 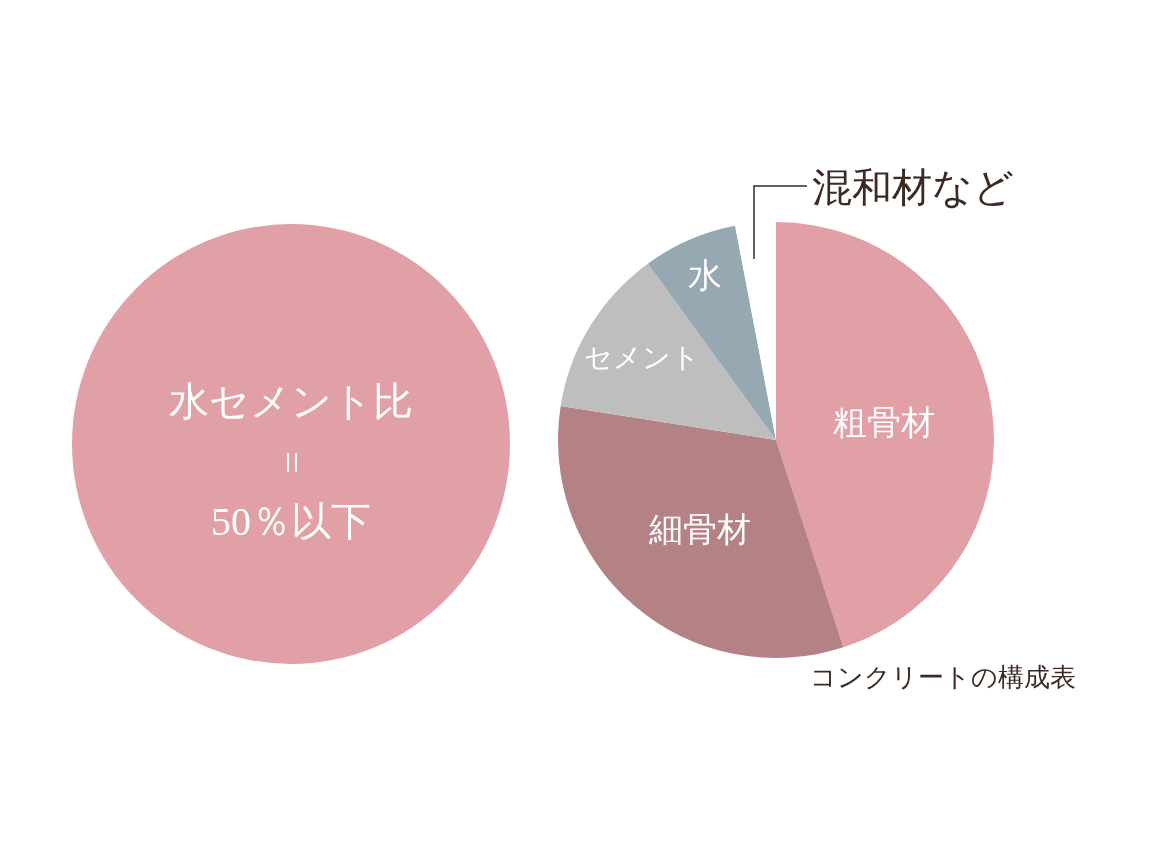 What do you see at coordinates (884, 423) in the screenshot?
I see `slice-label: 粗骨材` at bounding box center [884, 423].